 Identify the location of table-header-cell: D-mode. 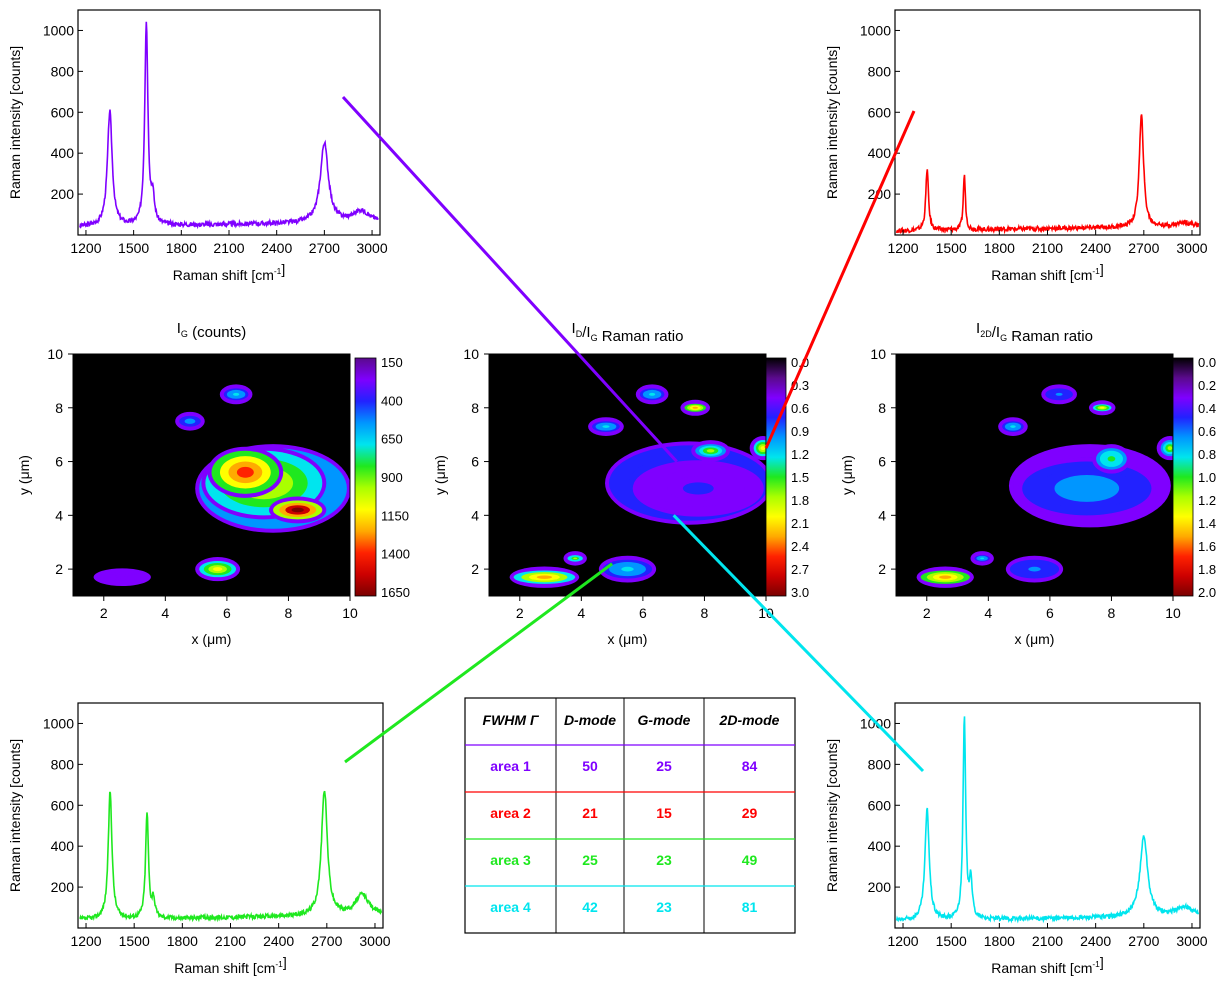
(590, 720).